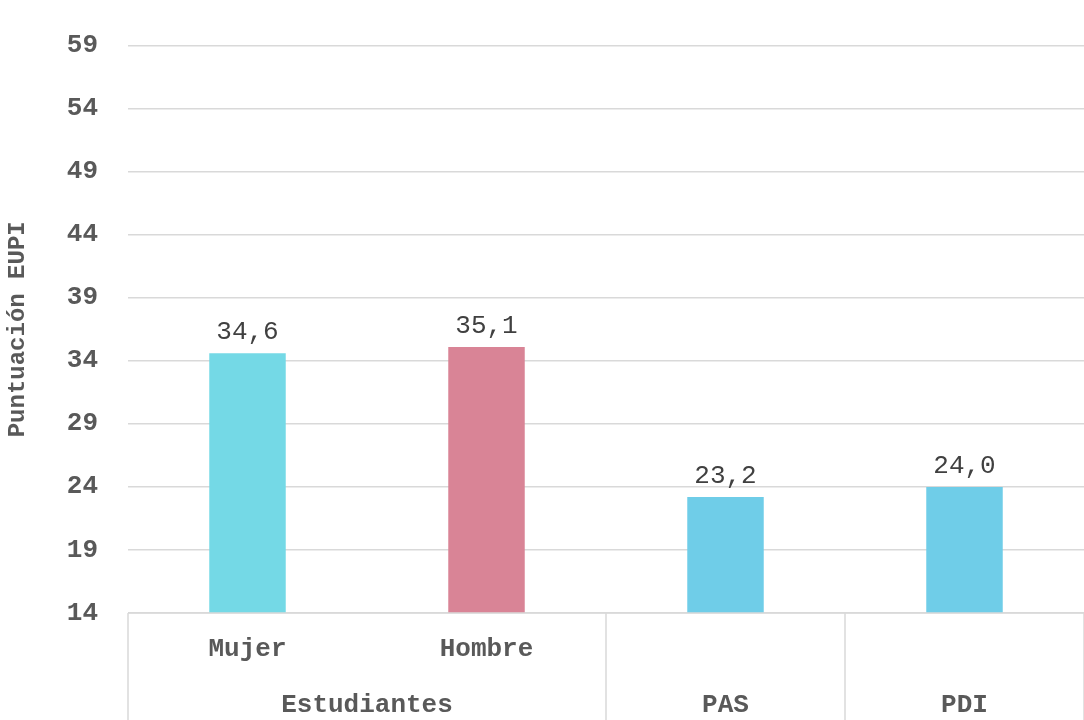 The width and height of the screenshot is (1084, 720). What do you see at coordinates (82, 45) in the screenshot?
I see `y-tick-label: 59` at bounding box center [82, 45].